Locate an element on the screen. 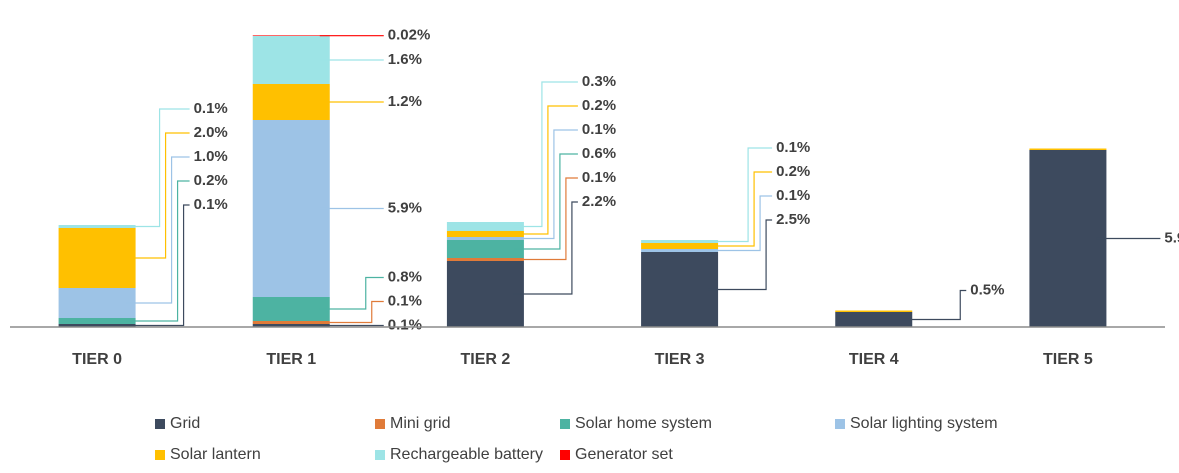 The width and height of the screenshot is (1179, 473). x-tick-label: TIER 5 is located at coordinates (1068, 359).